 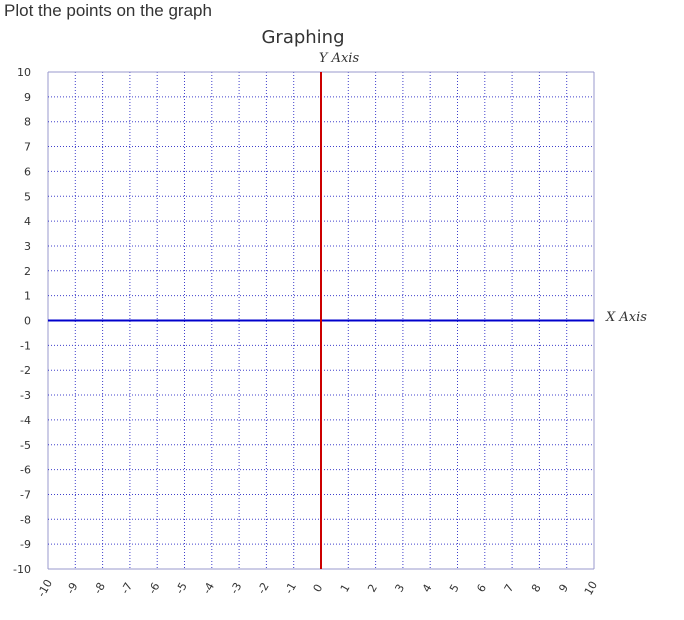 I want to click on x-tick-label: -1, so click(x=290, y=588).